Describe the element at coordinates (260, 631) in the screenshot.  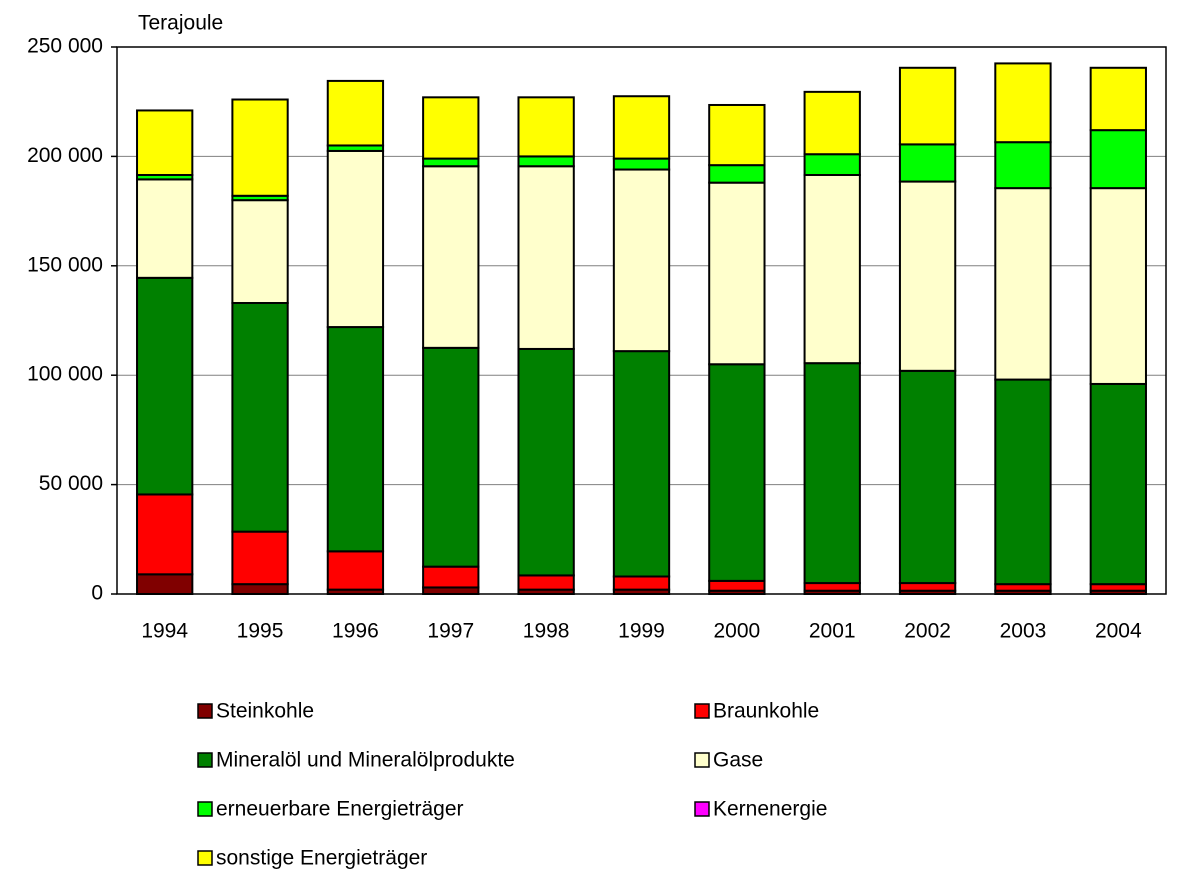
I see `x-tick-label: 1995` at that location.